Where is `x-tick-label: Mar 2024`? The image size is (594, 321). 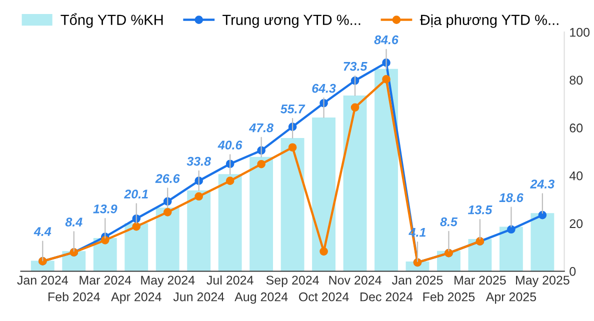
x-tick-label: Mar 2024 is located at coordinates (106, 280).